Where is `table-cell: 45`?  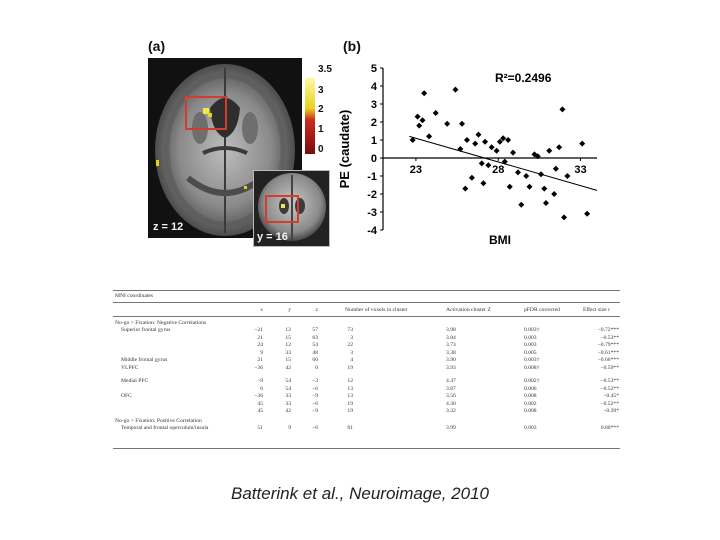 table-cell: 45 is located at coordinates (260, 403).